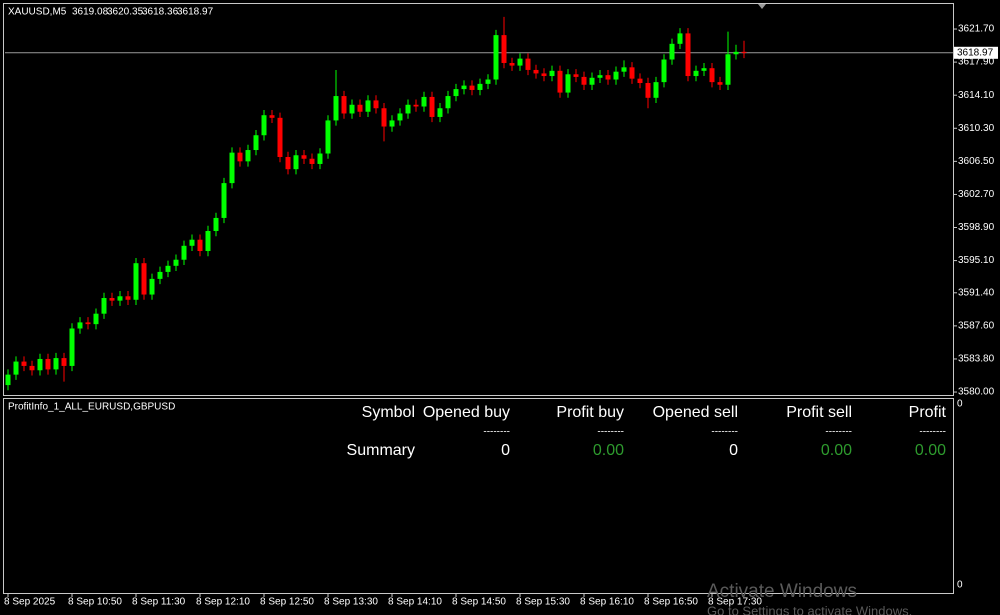  What do you see at coordinates (287, 602) in the screenshot?
I see `x-tick-label: 8 Sep 12:50` at bounding box center [287, 602].